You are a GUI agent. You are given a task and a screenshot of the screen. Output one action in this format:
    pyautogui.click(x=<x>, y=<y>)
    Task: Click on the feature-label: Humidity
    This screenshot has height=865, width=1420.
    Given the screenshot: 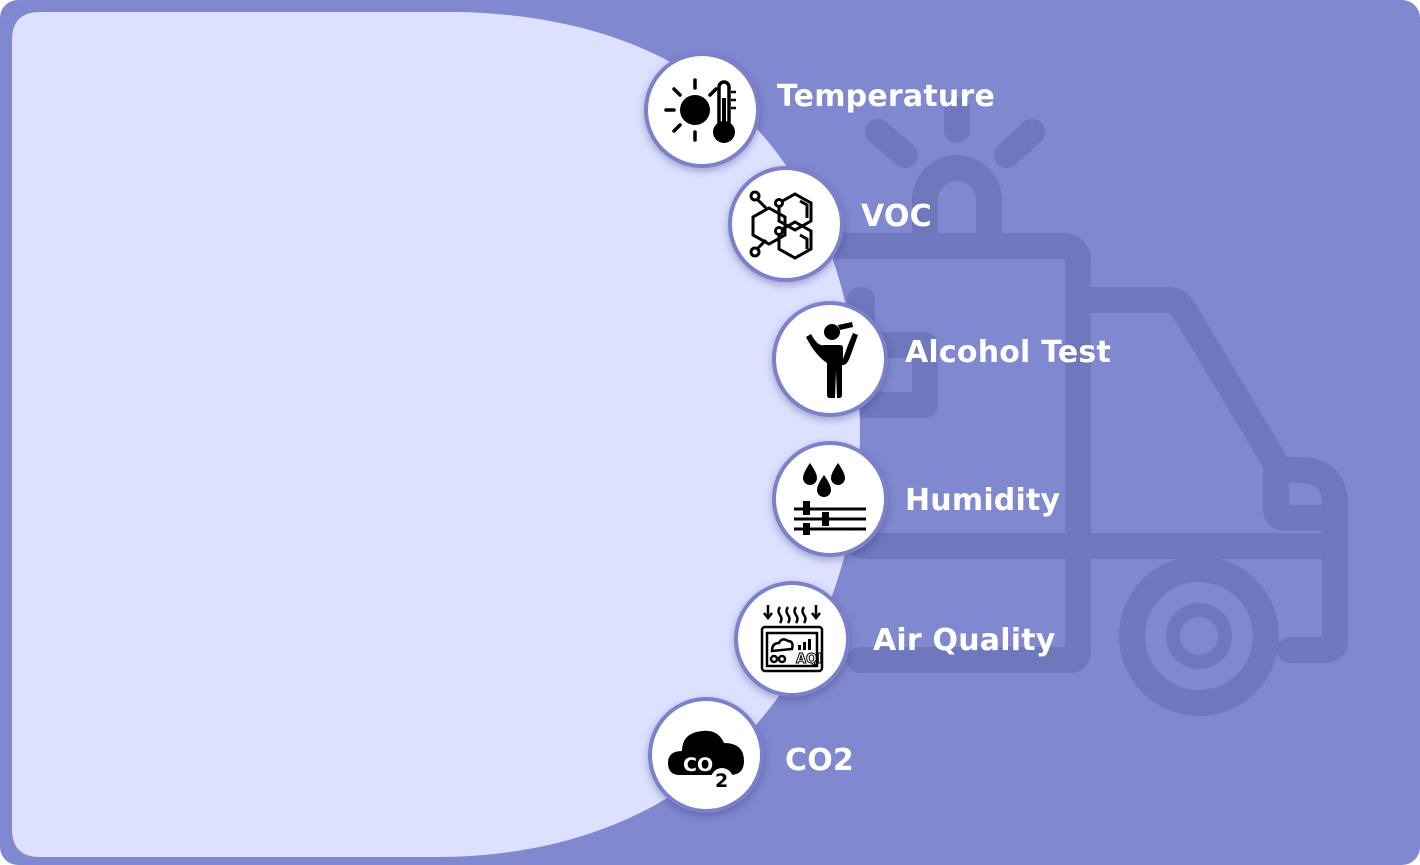 What is the action you would take?
    pyautogui.click(x=983, y=500)
    